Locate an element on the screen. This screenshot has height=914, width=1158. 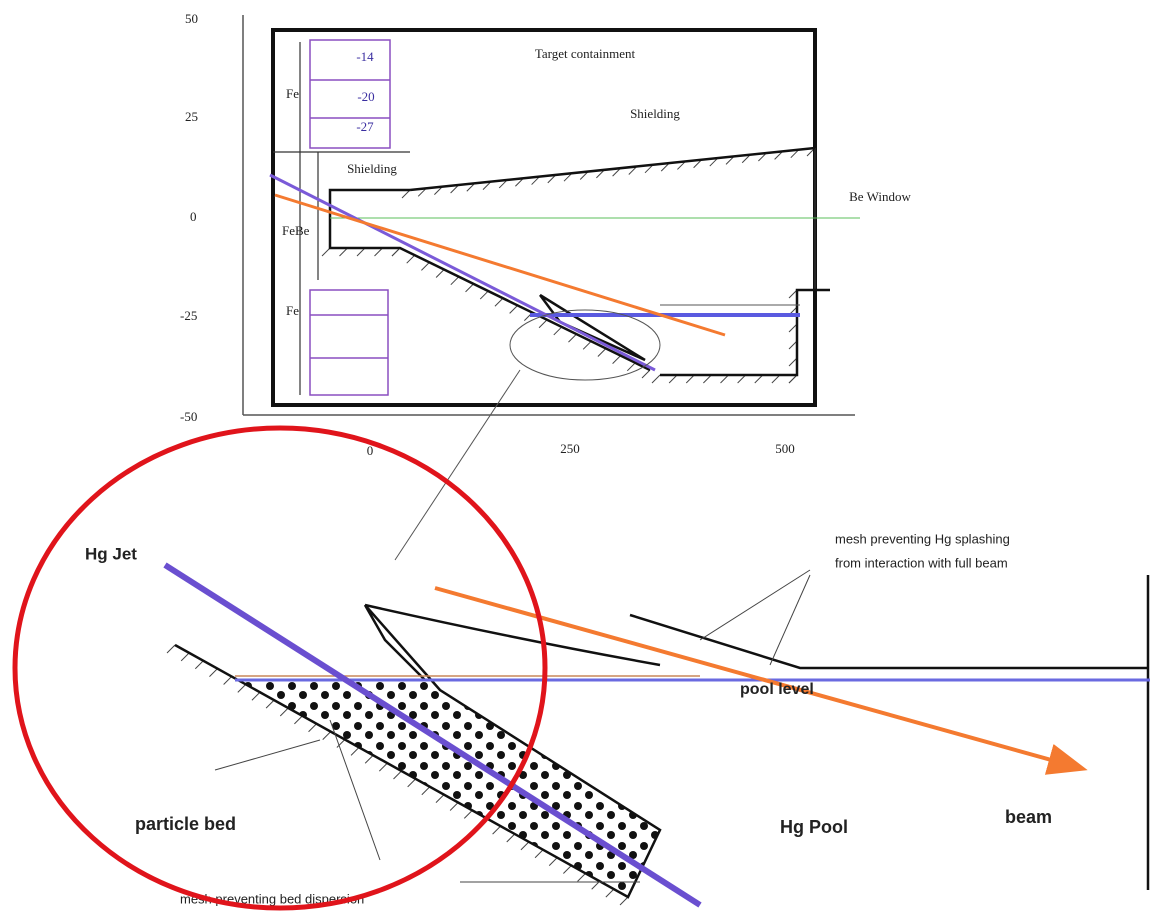
y-tick-label: 25 is located at coordinates (191, 116).